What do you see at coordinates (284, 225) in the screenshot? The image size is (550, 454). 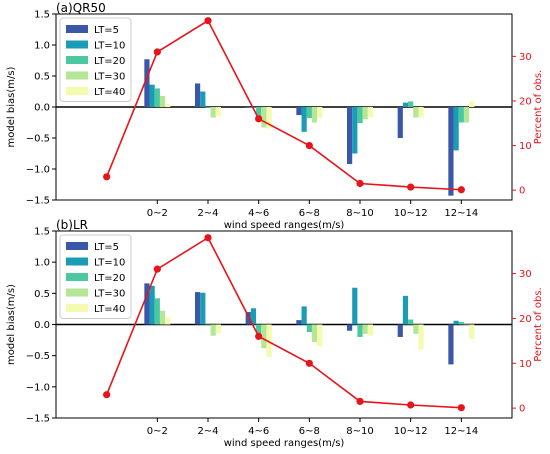 I see `x-axis-label: wind speed ranges(m/s)` at bounding box center [284, 225].